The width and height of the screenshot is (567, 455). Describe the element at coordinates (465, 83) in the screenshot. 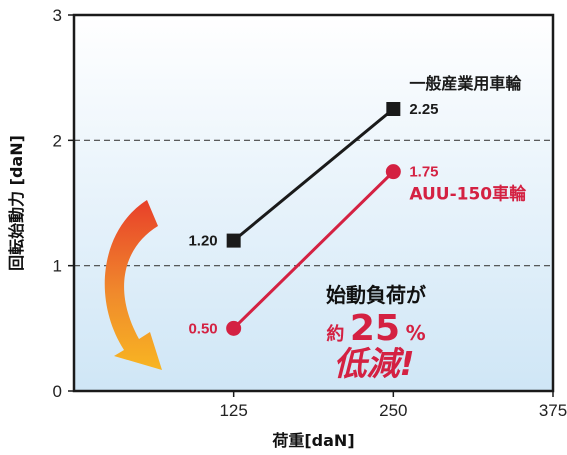

I see `series-name-label: 一般産業用車輪` at that location.